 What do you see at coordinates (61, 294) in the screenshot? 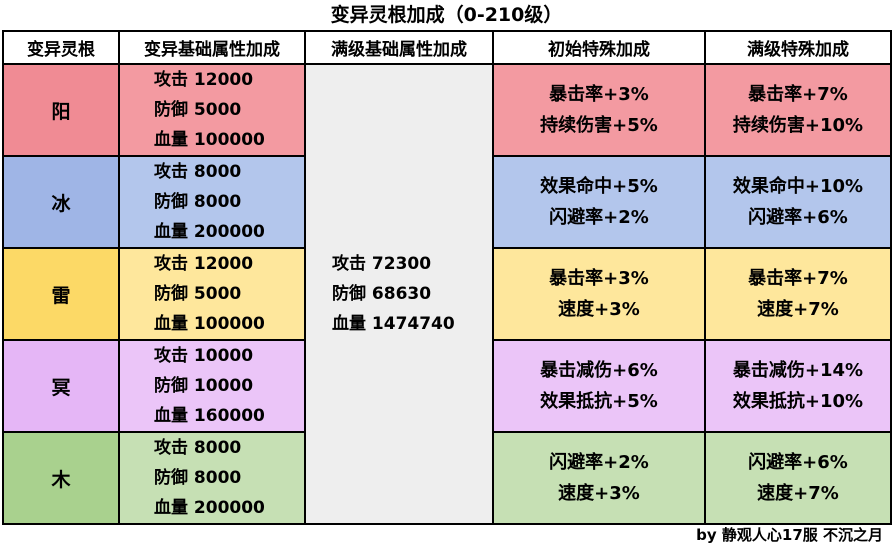
I see `root-name: 雷` at bounding box center [61, 294].